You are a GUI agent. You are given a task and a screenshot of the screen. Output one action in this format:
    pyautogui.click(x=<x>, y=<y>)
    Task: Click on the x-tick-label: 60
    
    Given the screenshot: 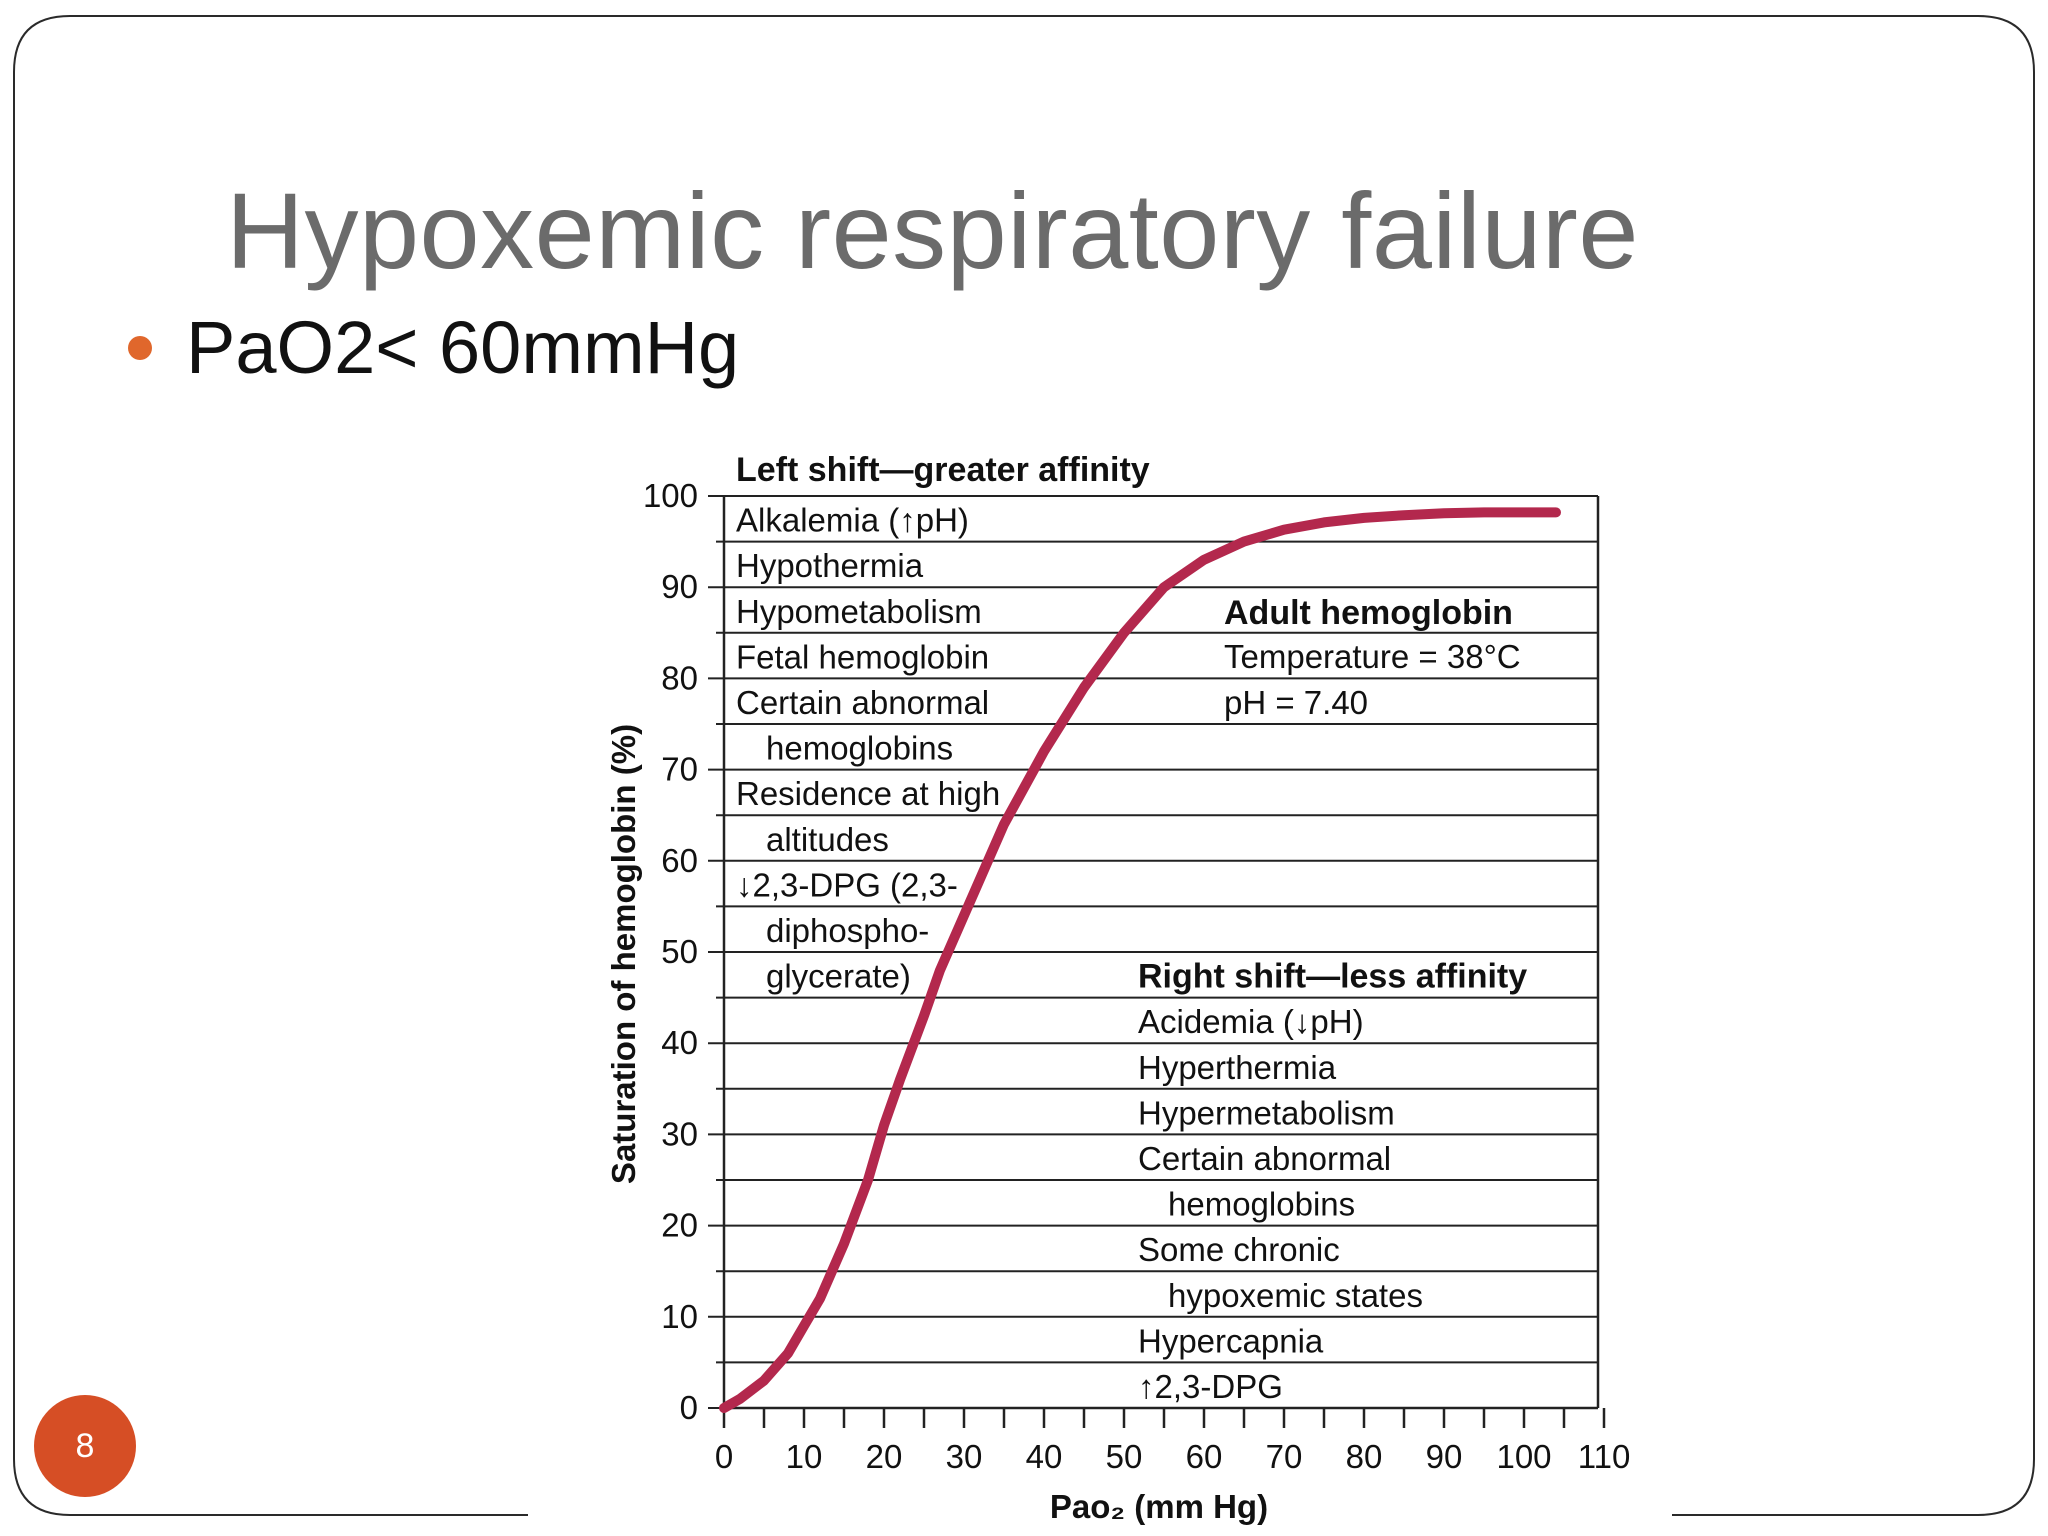 What is the action you would take?
    pyautogui.click(x=1204, y=1456)
    